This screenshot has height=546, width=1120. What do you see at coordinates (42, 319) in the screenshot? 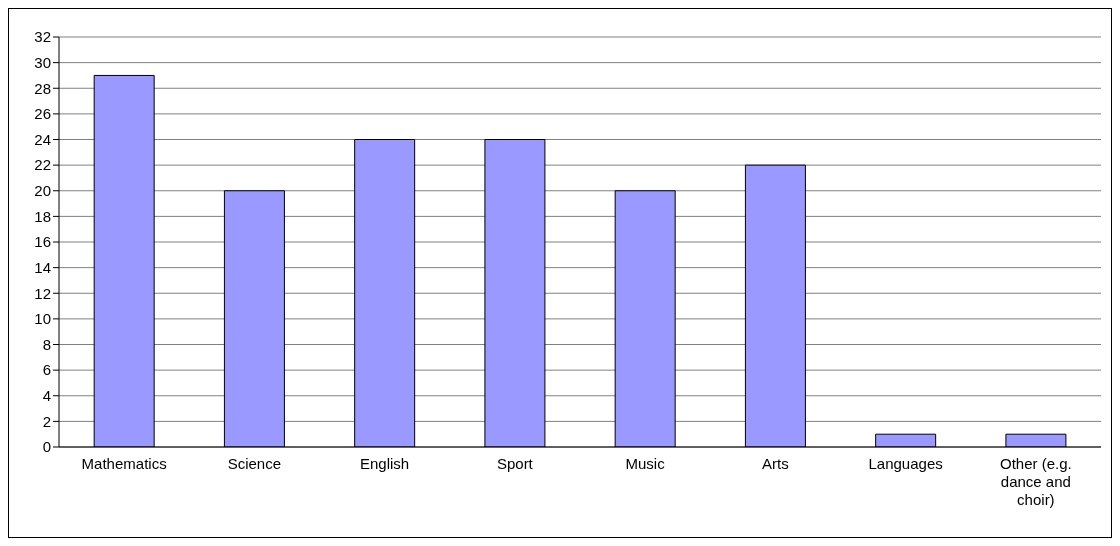
I see `y-tick-label: 10` at bounding box center [42, 319].